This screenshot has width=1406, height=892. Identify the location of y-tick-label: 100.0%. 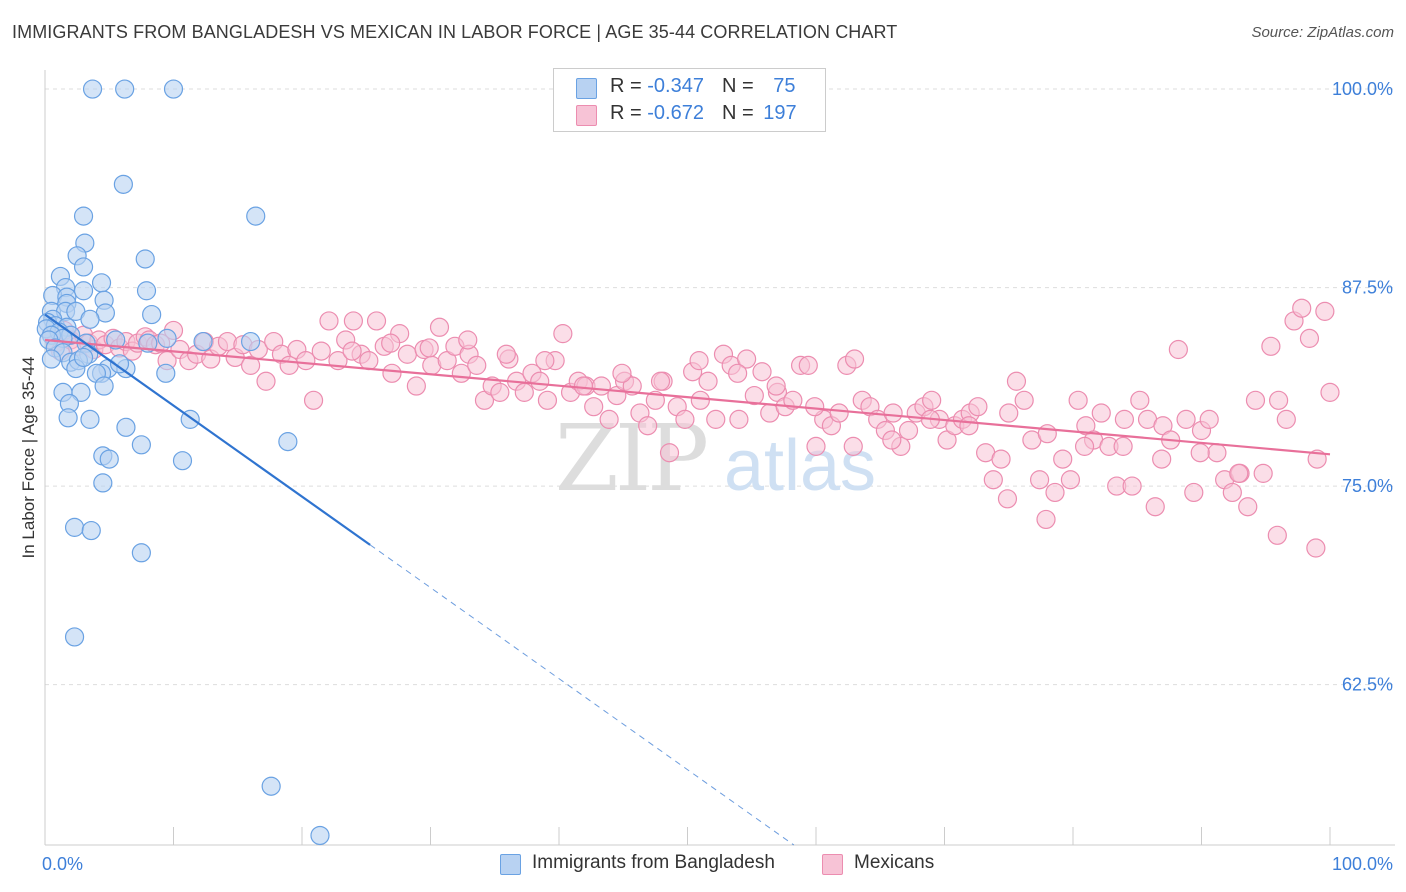
(1362, 89).